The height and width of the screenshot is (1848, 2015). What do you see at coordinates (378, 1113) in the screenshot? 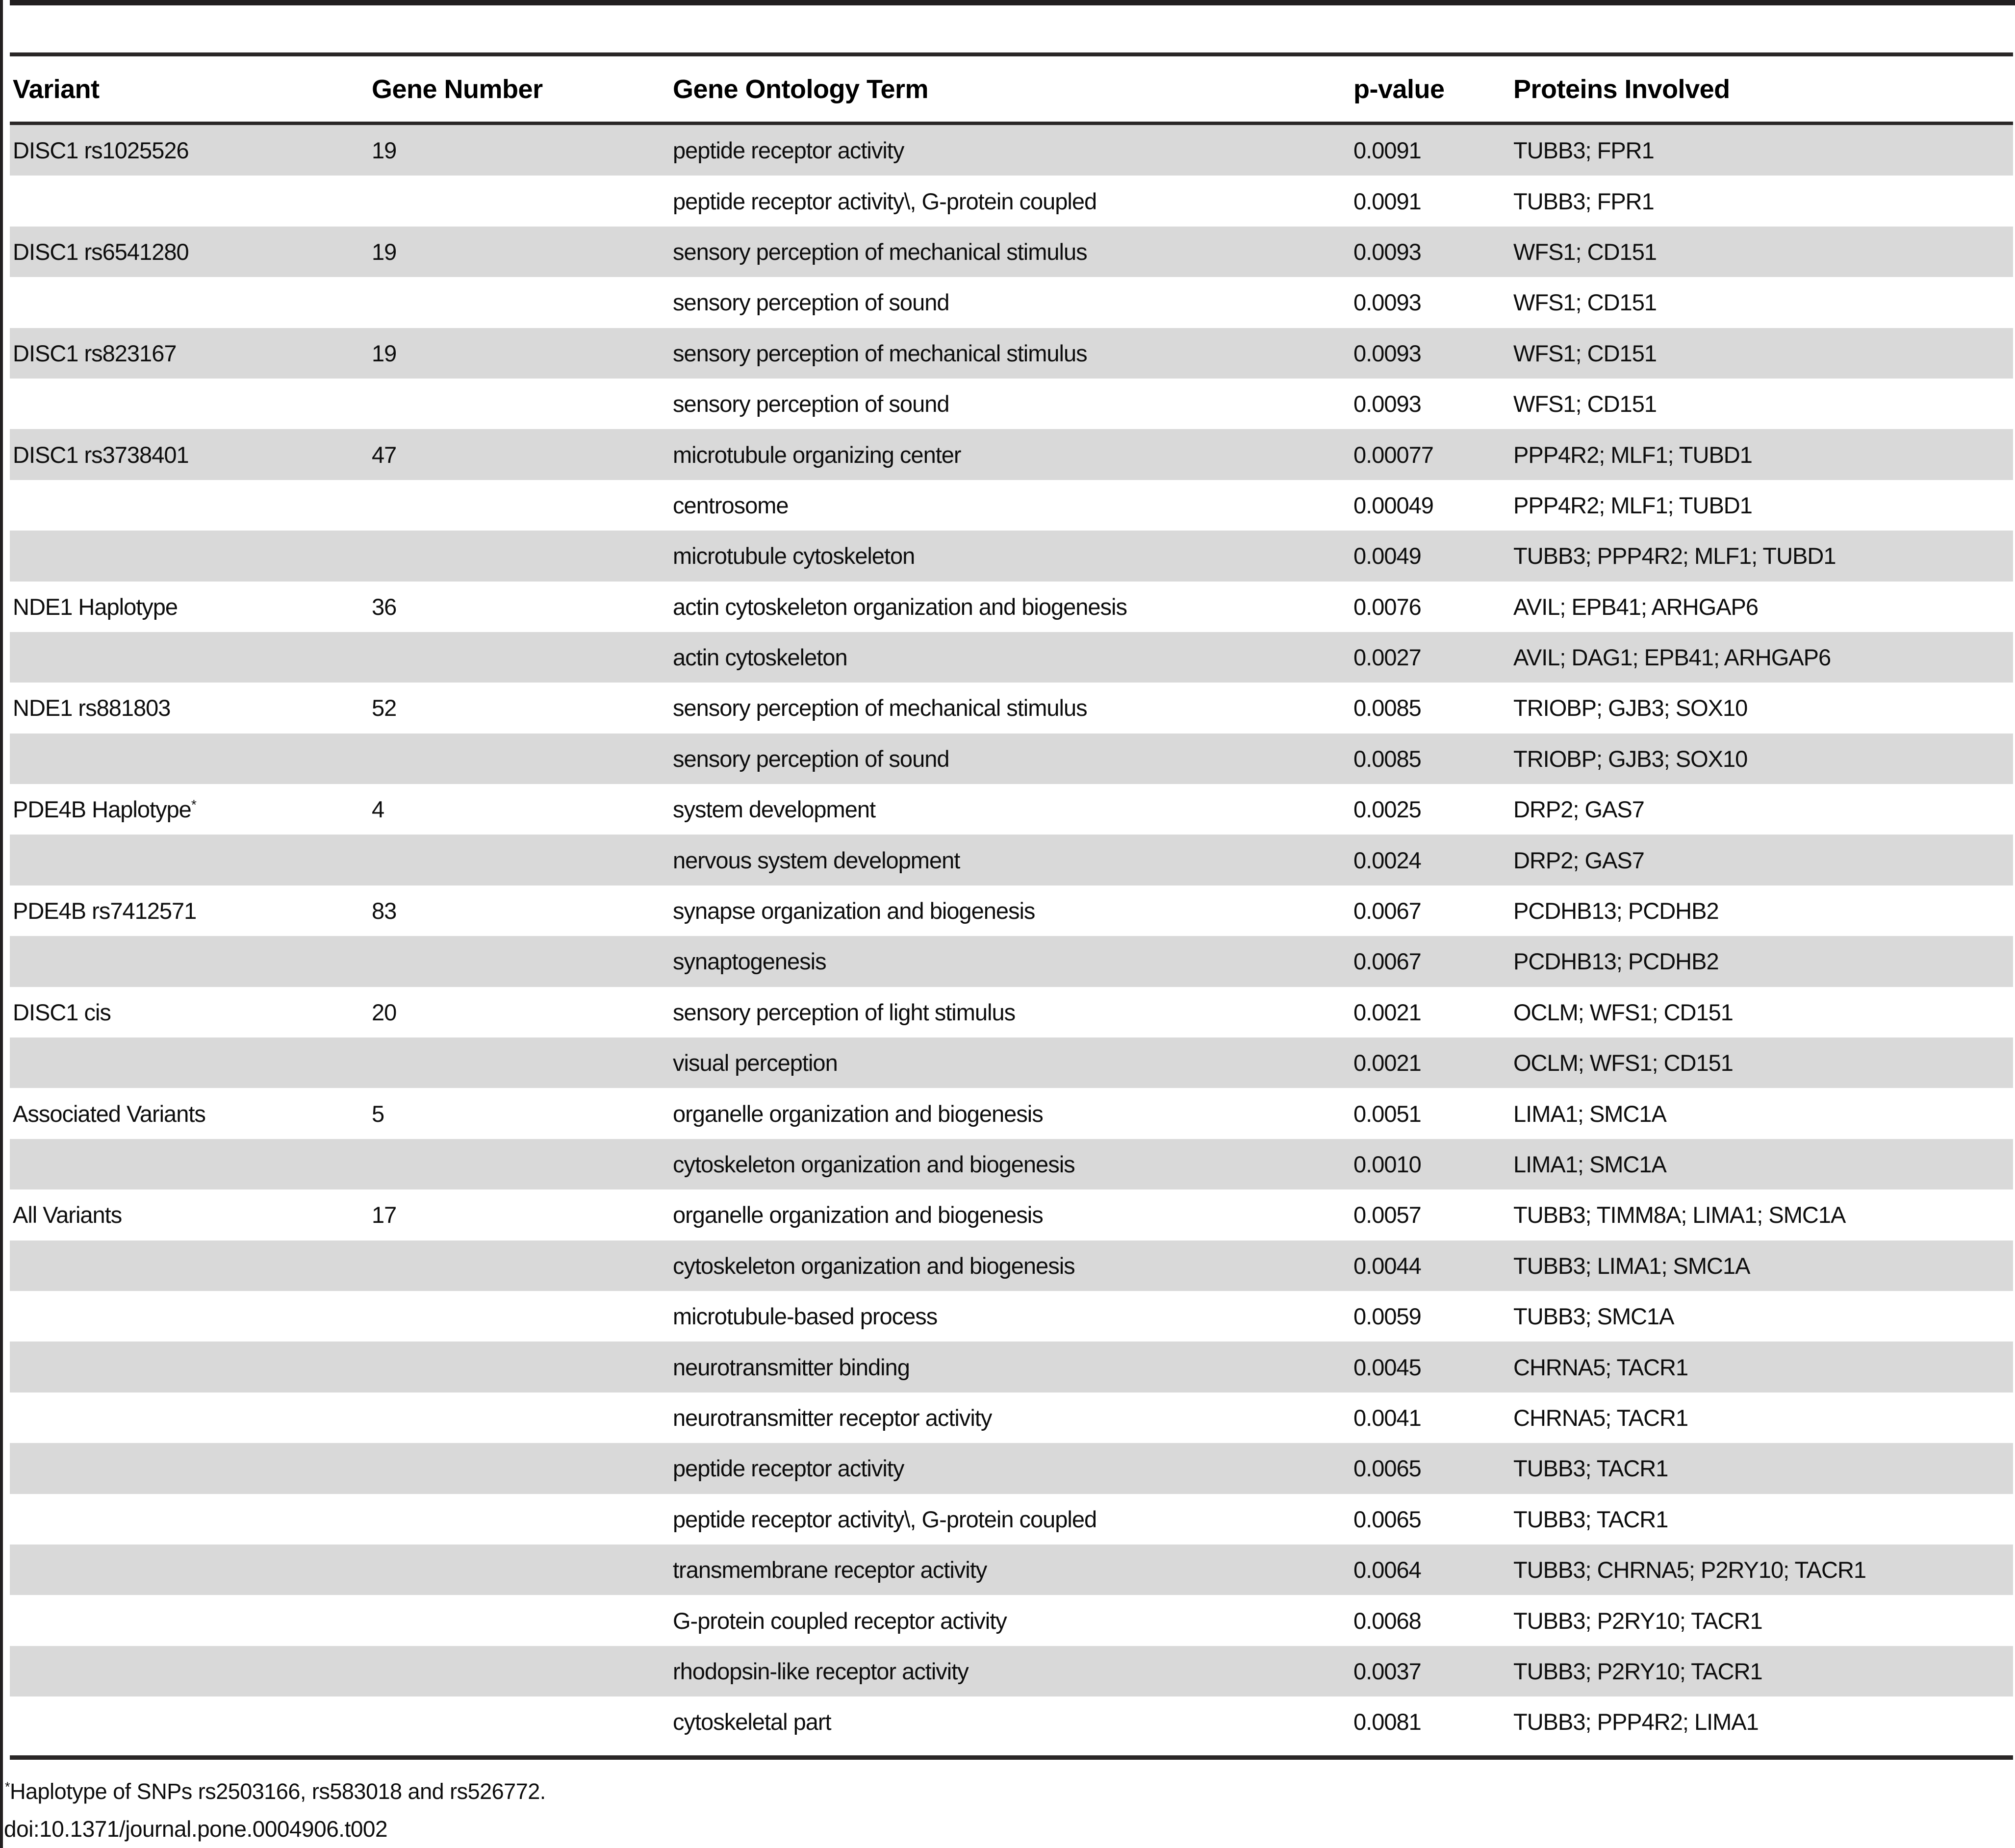
I see `cell-gene-number: 5` at bounding box center [378, 1113].